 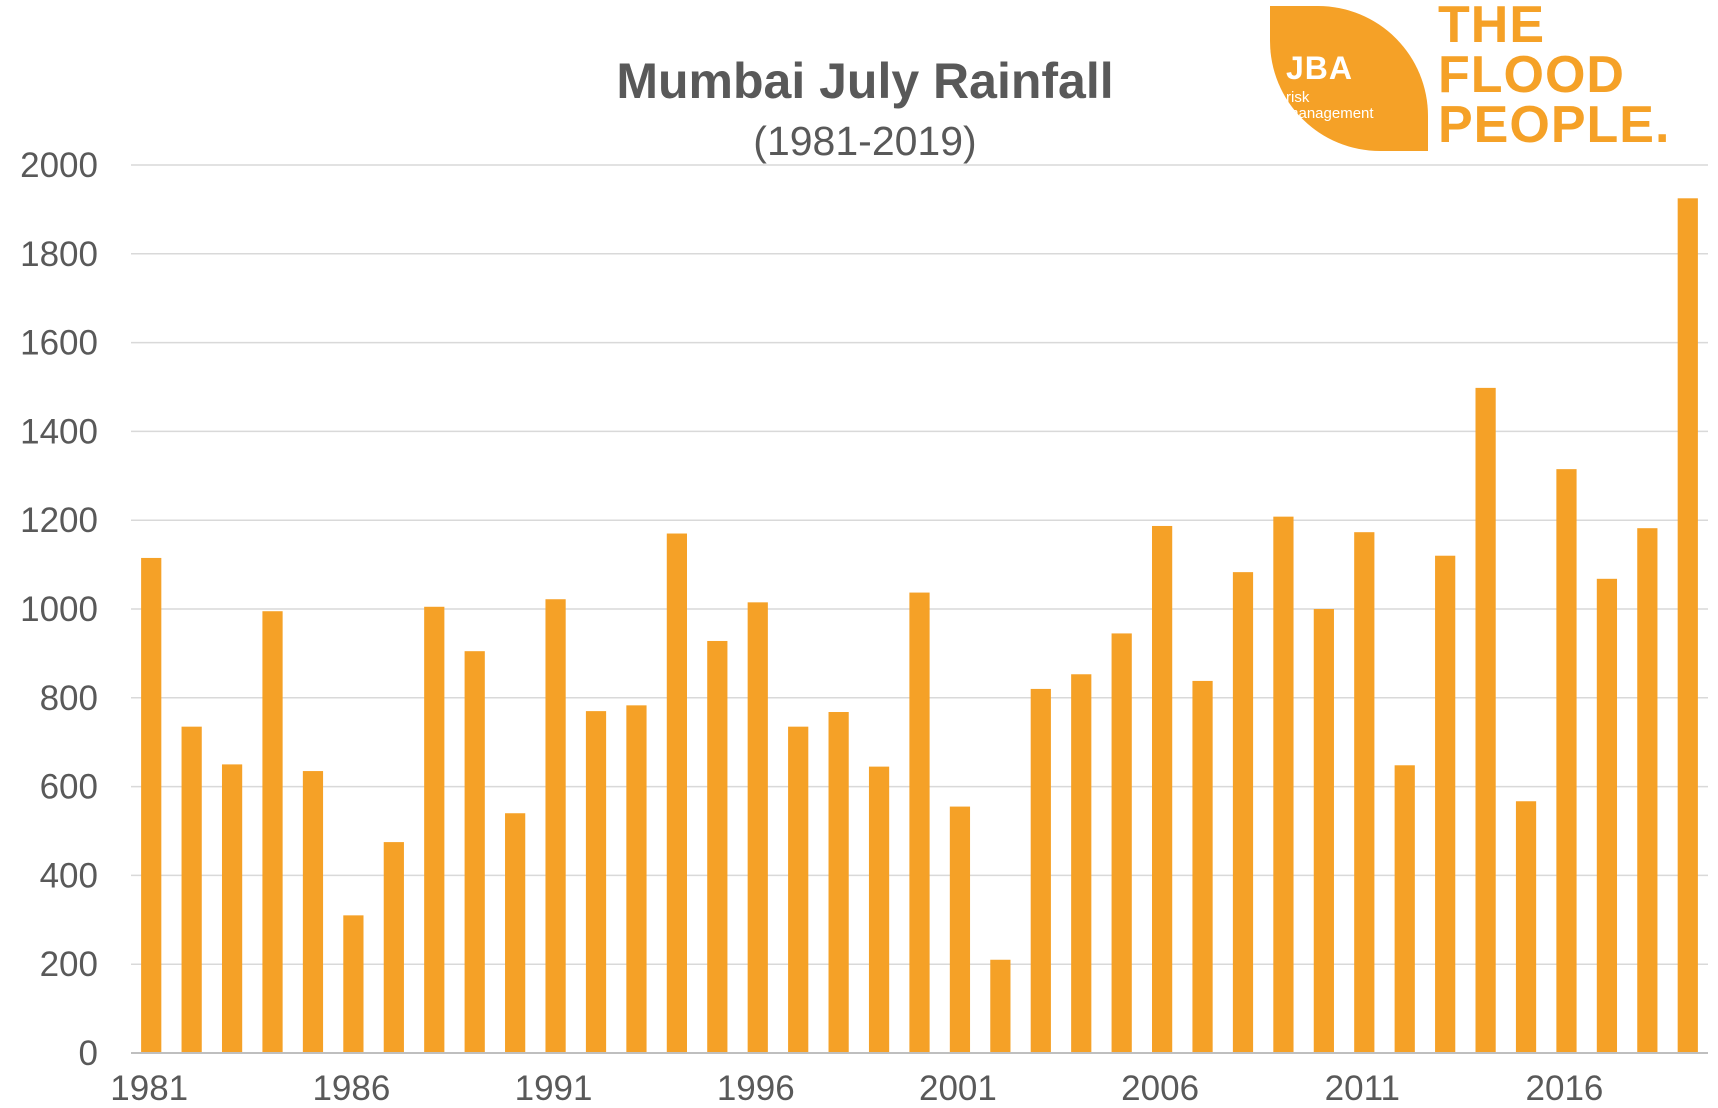 What do you see at coordinates (149, 1088) in the screenshot?
I see `x-tick-label: 1981` at bounding box center [149, 1088].